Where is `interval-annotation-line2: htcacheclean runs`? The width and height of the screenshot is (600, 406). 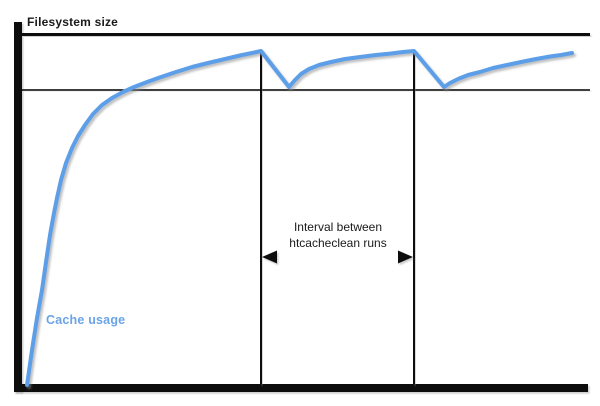
interval-annotation-line2: htcacheclean runs is located at coordinates (338, 243).